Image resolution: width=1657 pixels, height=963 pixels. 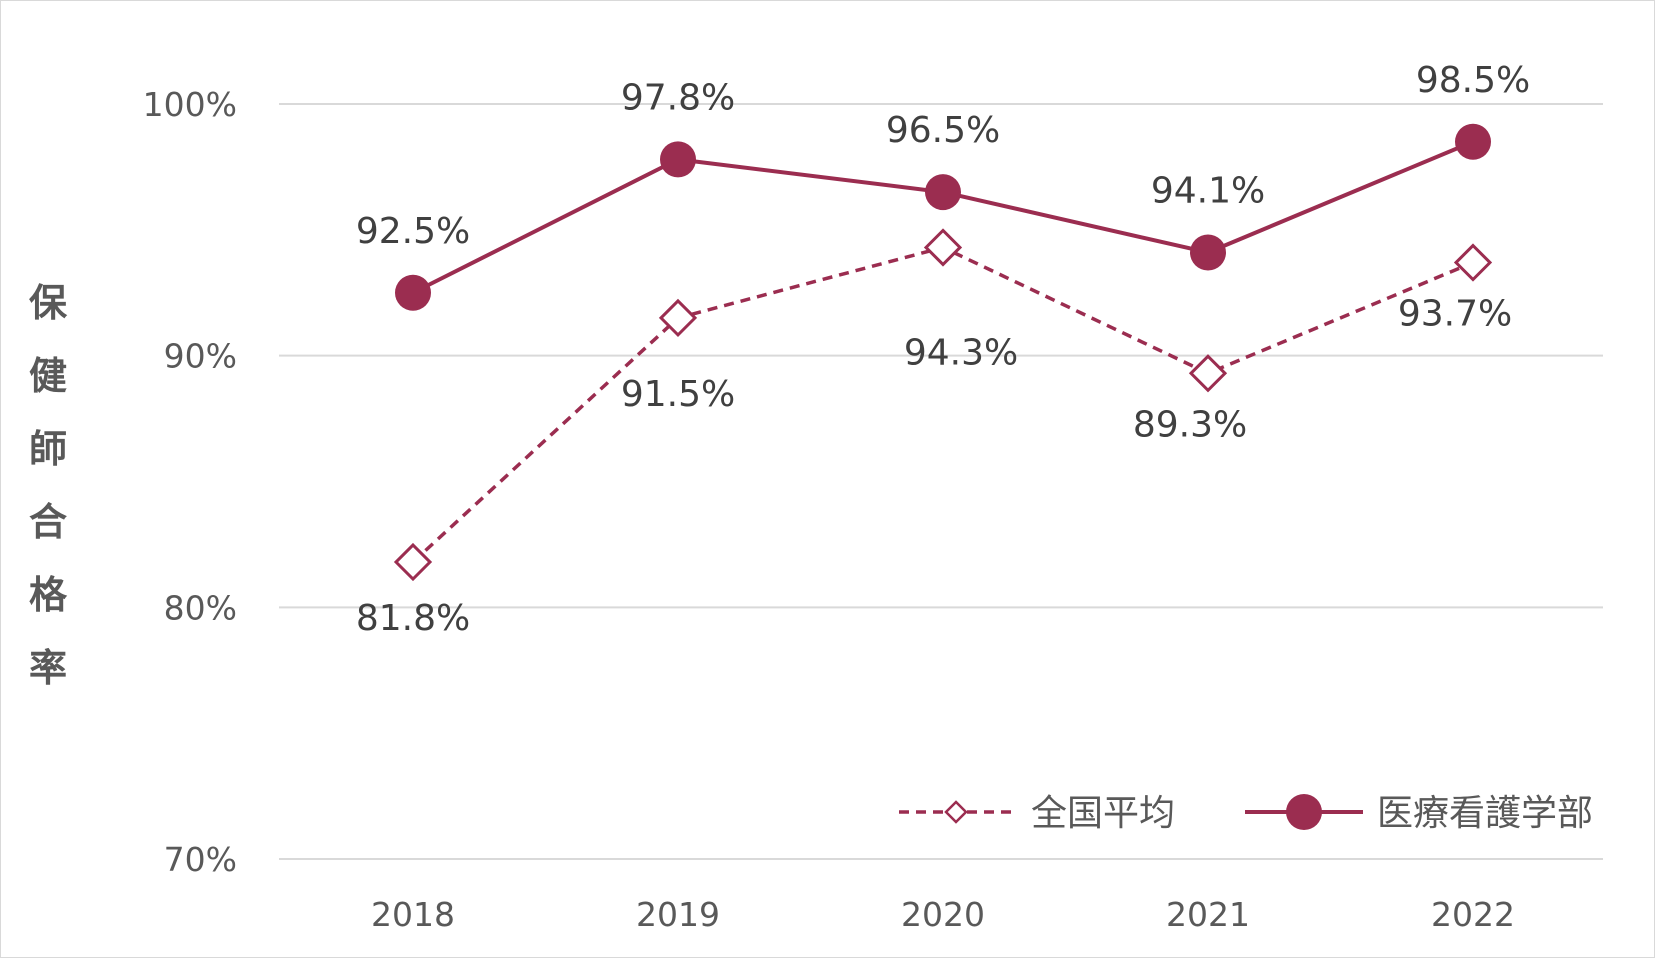 What do you see at coordinates (943, 130) in the screenshot?
I see `data-label: 96.5%` at bounding box center [943, 130].